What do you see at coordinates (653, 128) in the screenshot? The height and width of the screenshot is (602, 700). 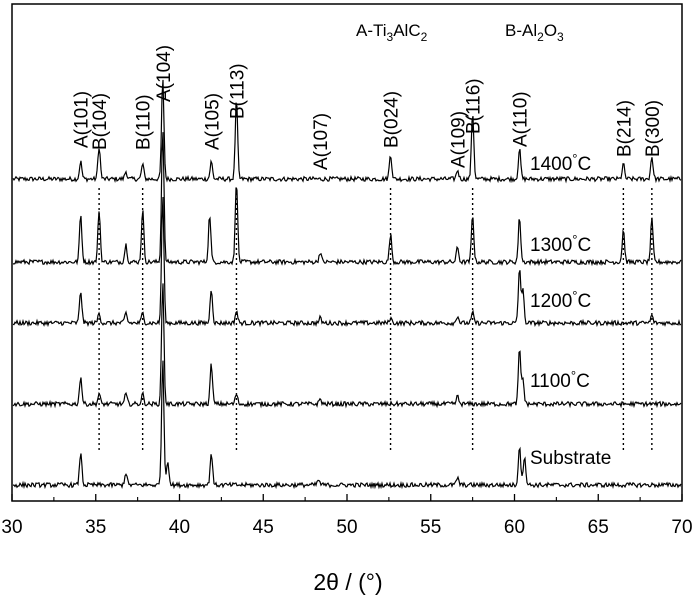 I see `peak-label: B(300)` at bounding box center [653, 128].